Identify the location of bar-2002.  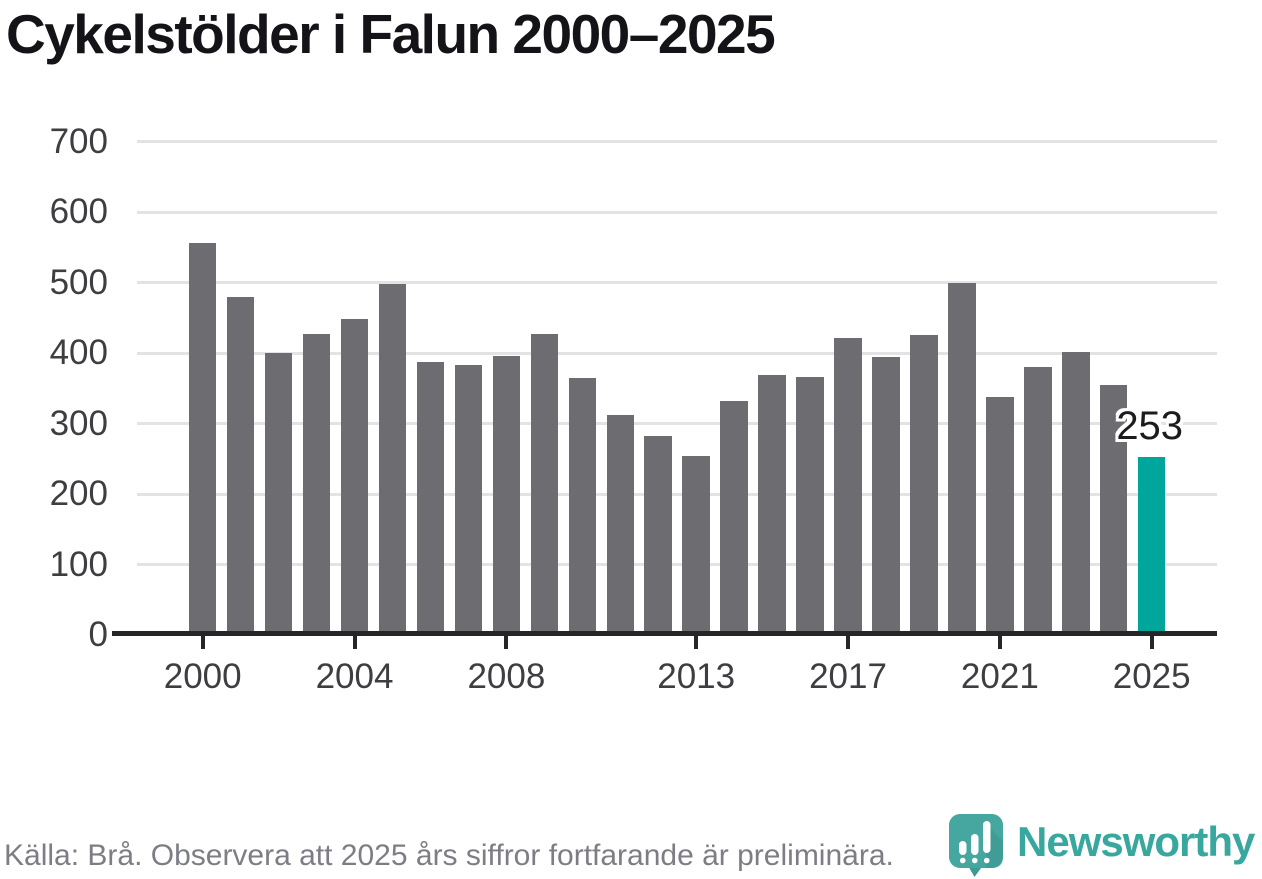
(278, 493).